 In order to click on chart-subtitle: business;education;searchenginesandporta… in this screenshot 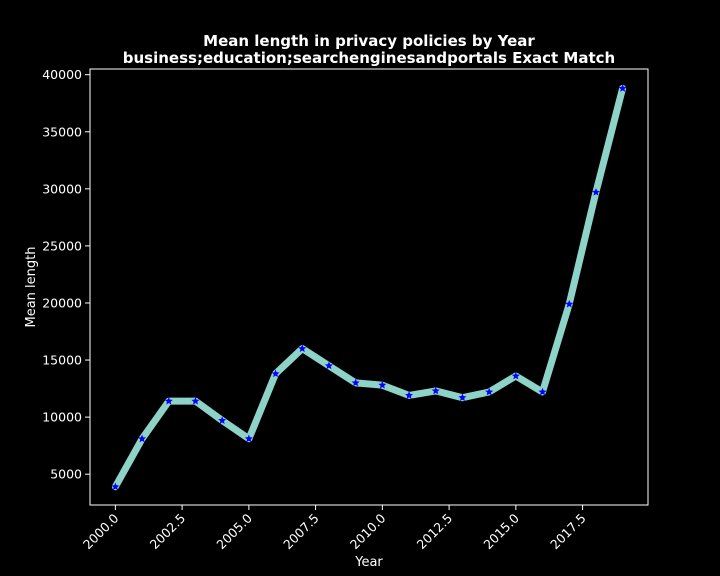, I will do `click(369, 58)`.